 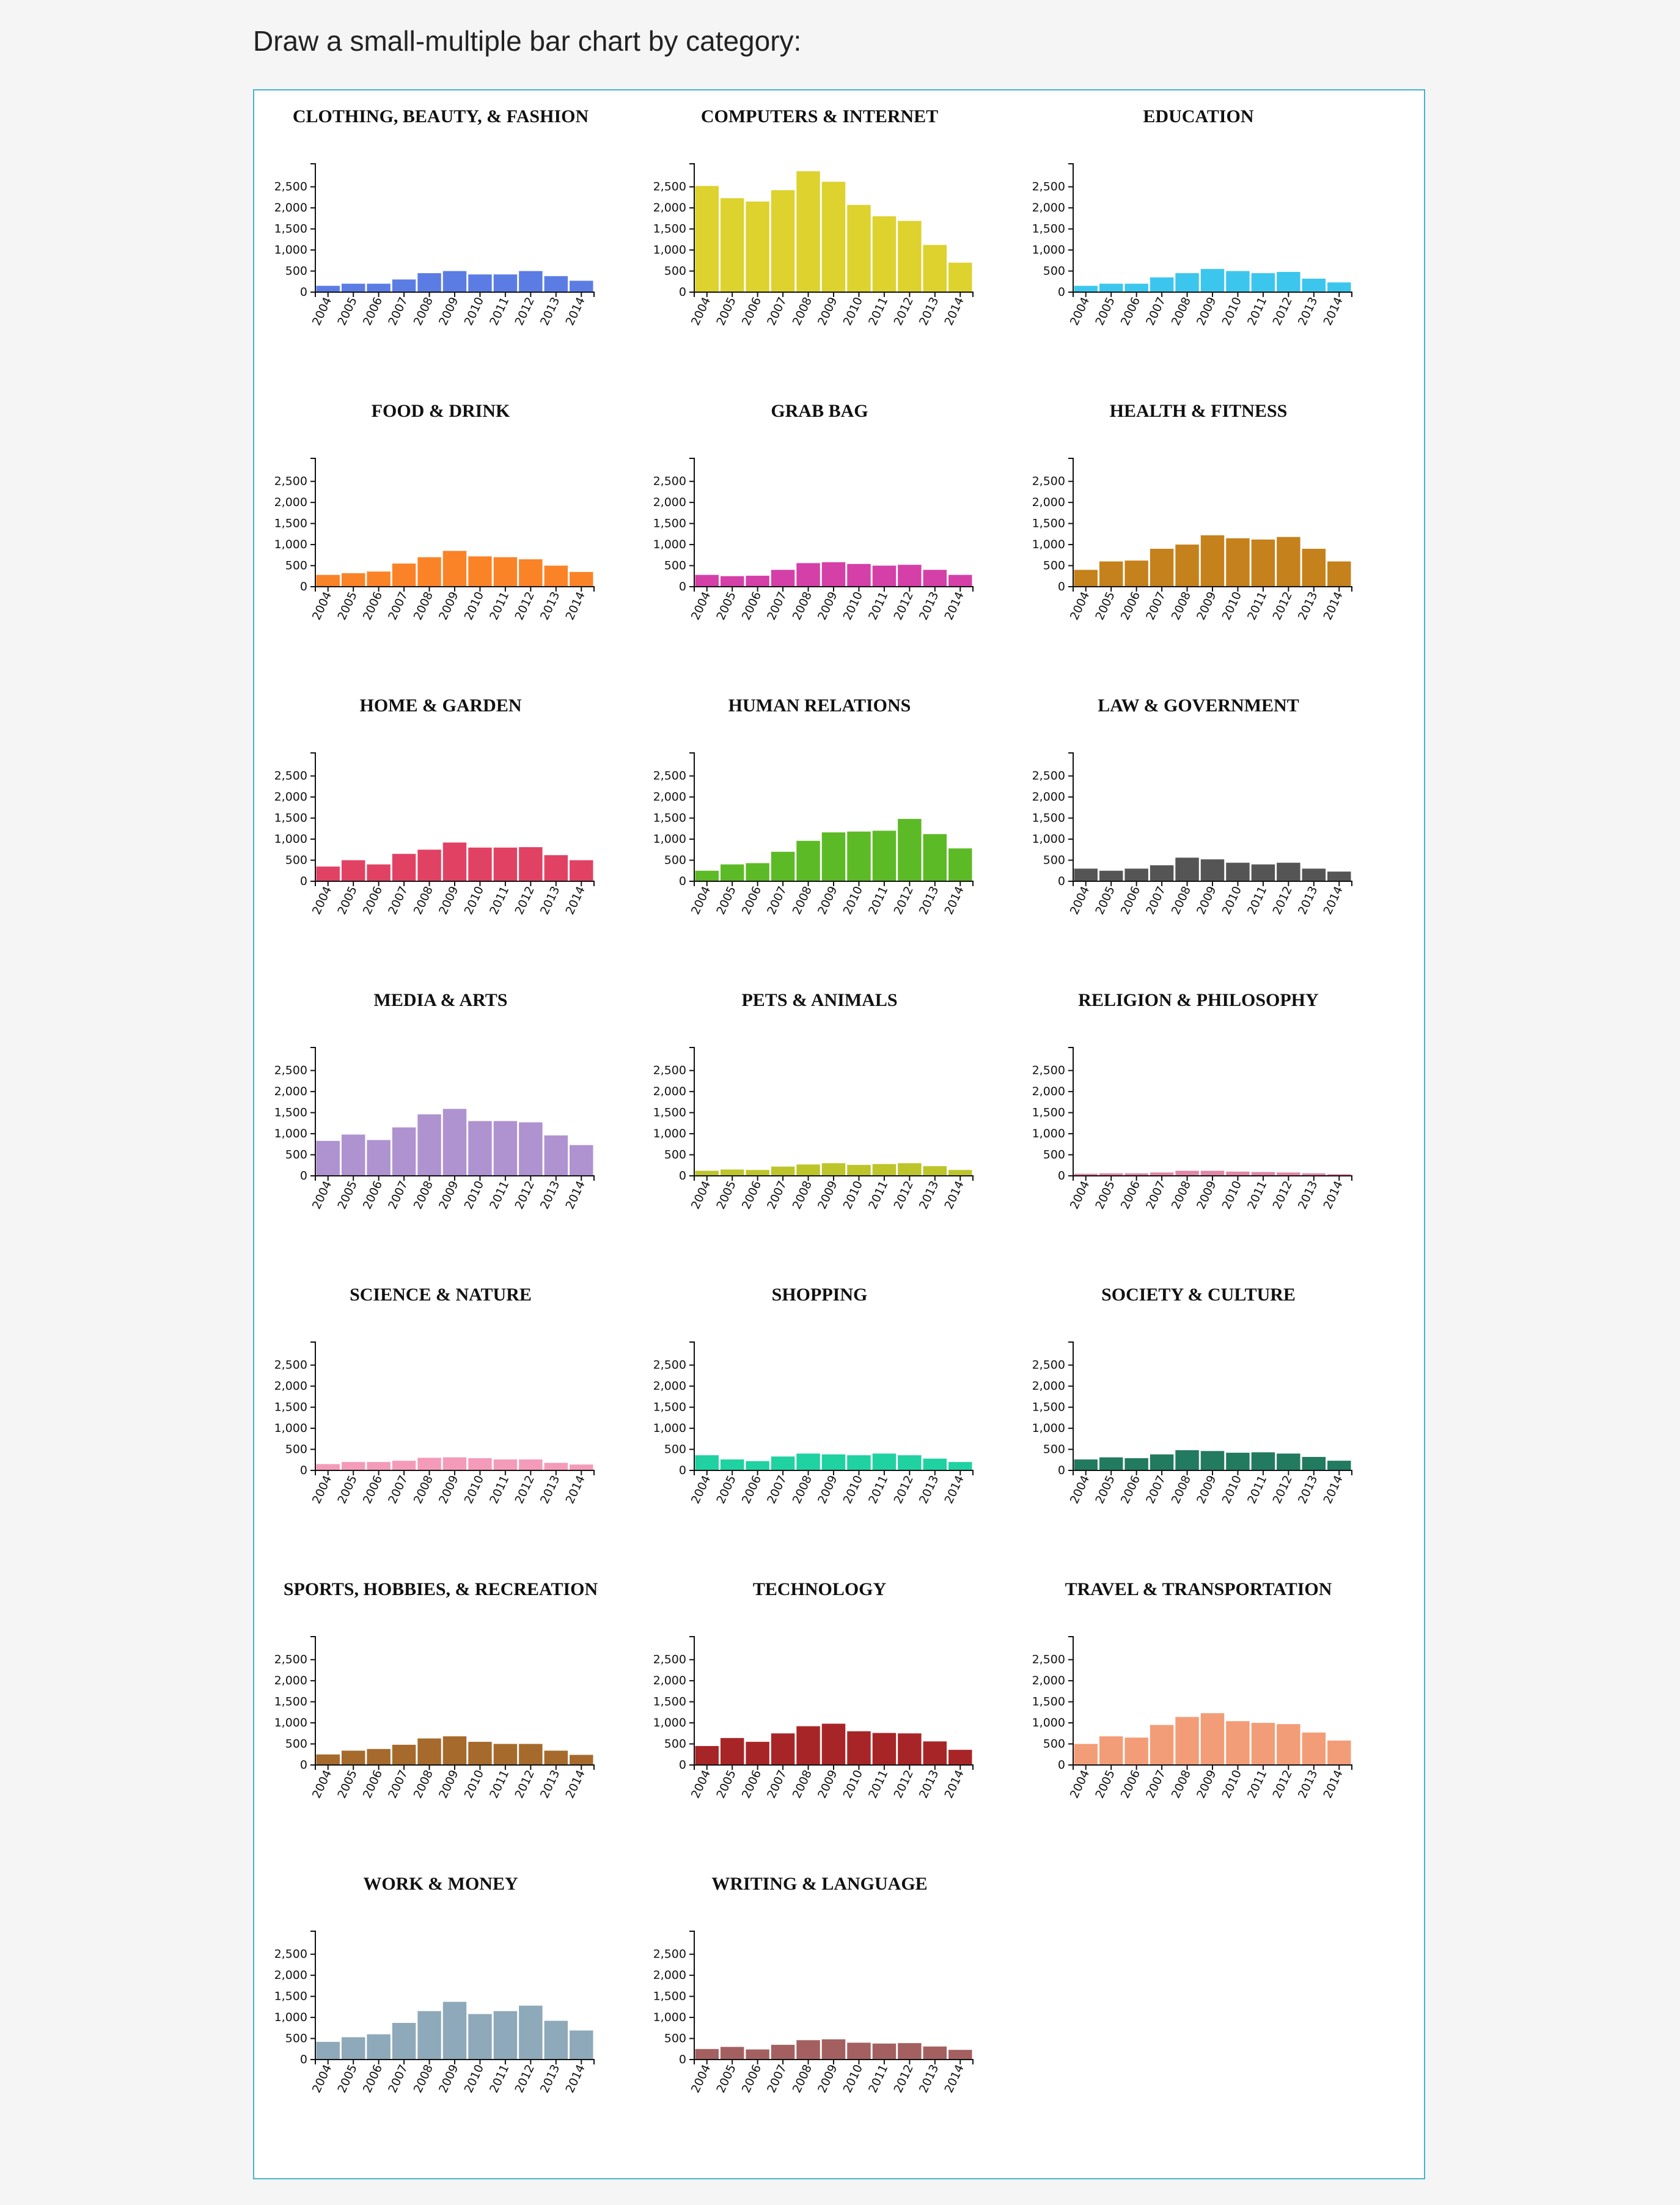 I want to click on panel-title: HOME & GARDEN, so click(x=441, y=705).